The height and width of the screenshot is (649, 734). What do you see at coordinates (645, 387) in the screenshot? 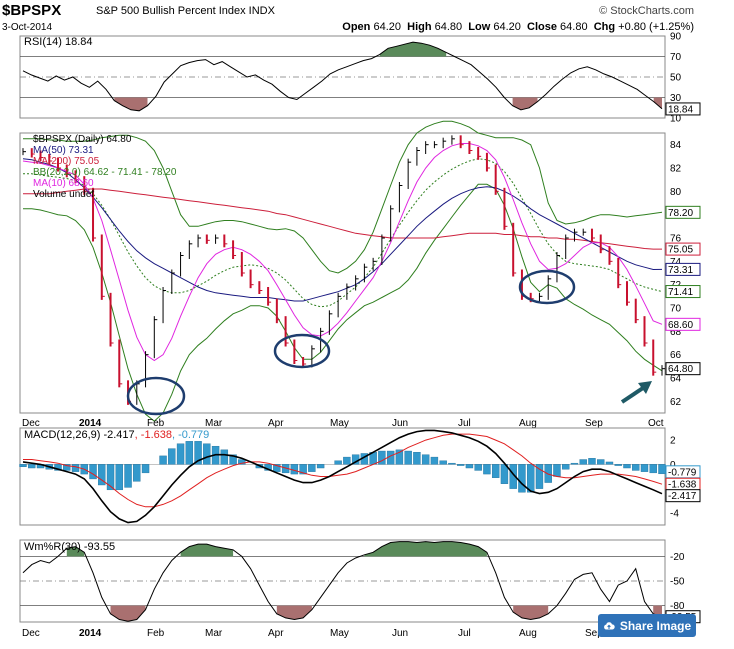
I see `annotation-arrowhead` at bounding box center [645, 387].